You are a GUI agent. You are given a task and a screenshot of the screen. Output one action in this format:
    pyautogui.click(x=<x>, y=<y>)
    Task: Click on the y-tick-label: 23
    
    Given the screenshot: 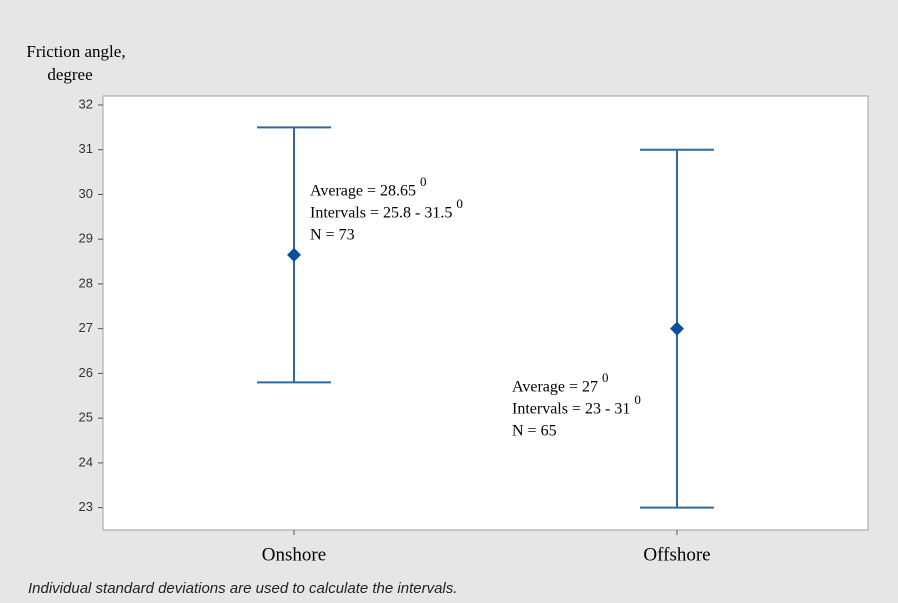 What is the action you would take?
    pyautogui.click(x=86, y=506)
    